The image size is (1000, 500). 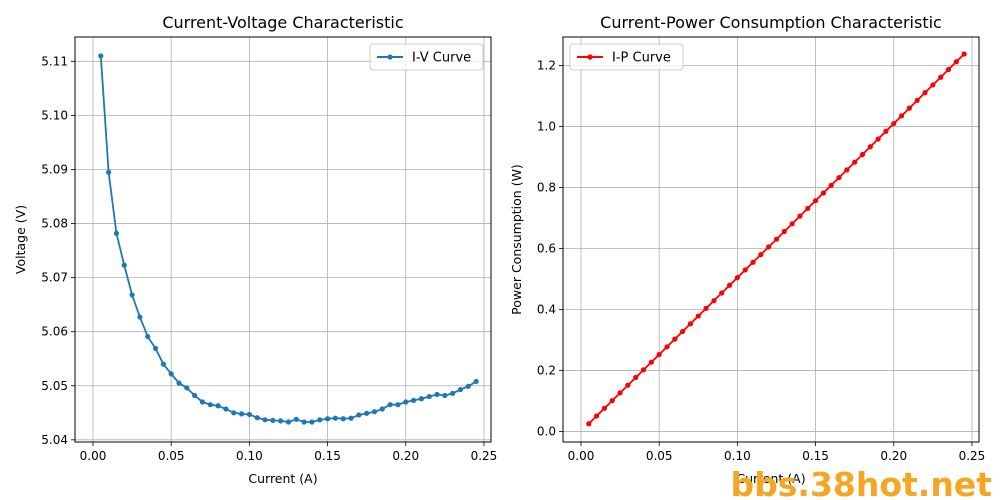 What do you see at coordinates (54, 224) in the screenshot?
I see `iv-y-tick-label: 5.08` at bounding box center [54, 224].